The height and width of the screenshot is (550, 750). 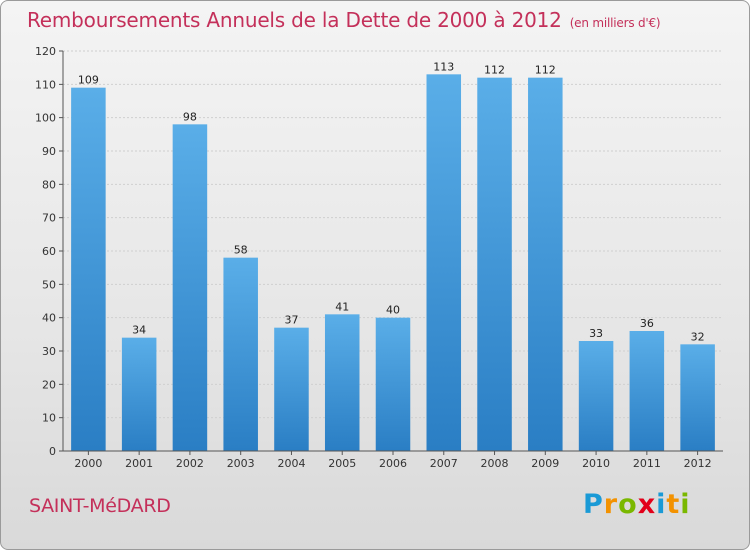 What do you see at coordinates (494, 70) in the screenshot?
I see `value-label-2008: 112` at bounding box center [494, 70].